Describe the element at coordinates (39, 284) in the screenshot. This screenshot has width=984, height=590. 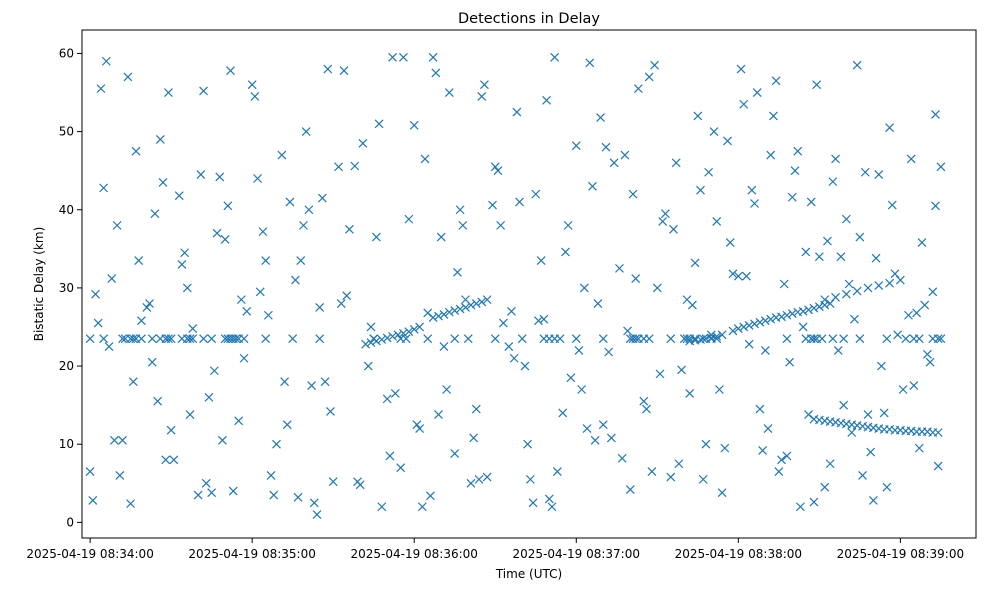
I see `y-axis-label: Bistatic Delay (km)` at that location.